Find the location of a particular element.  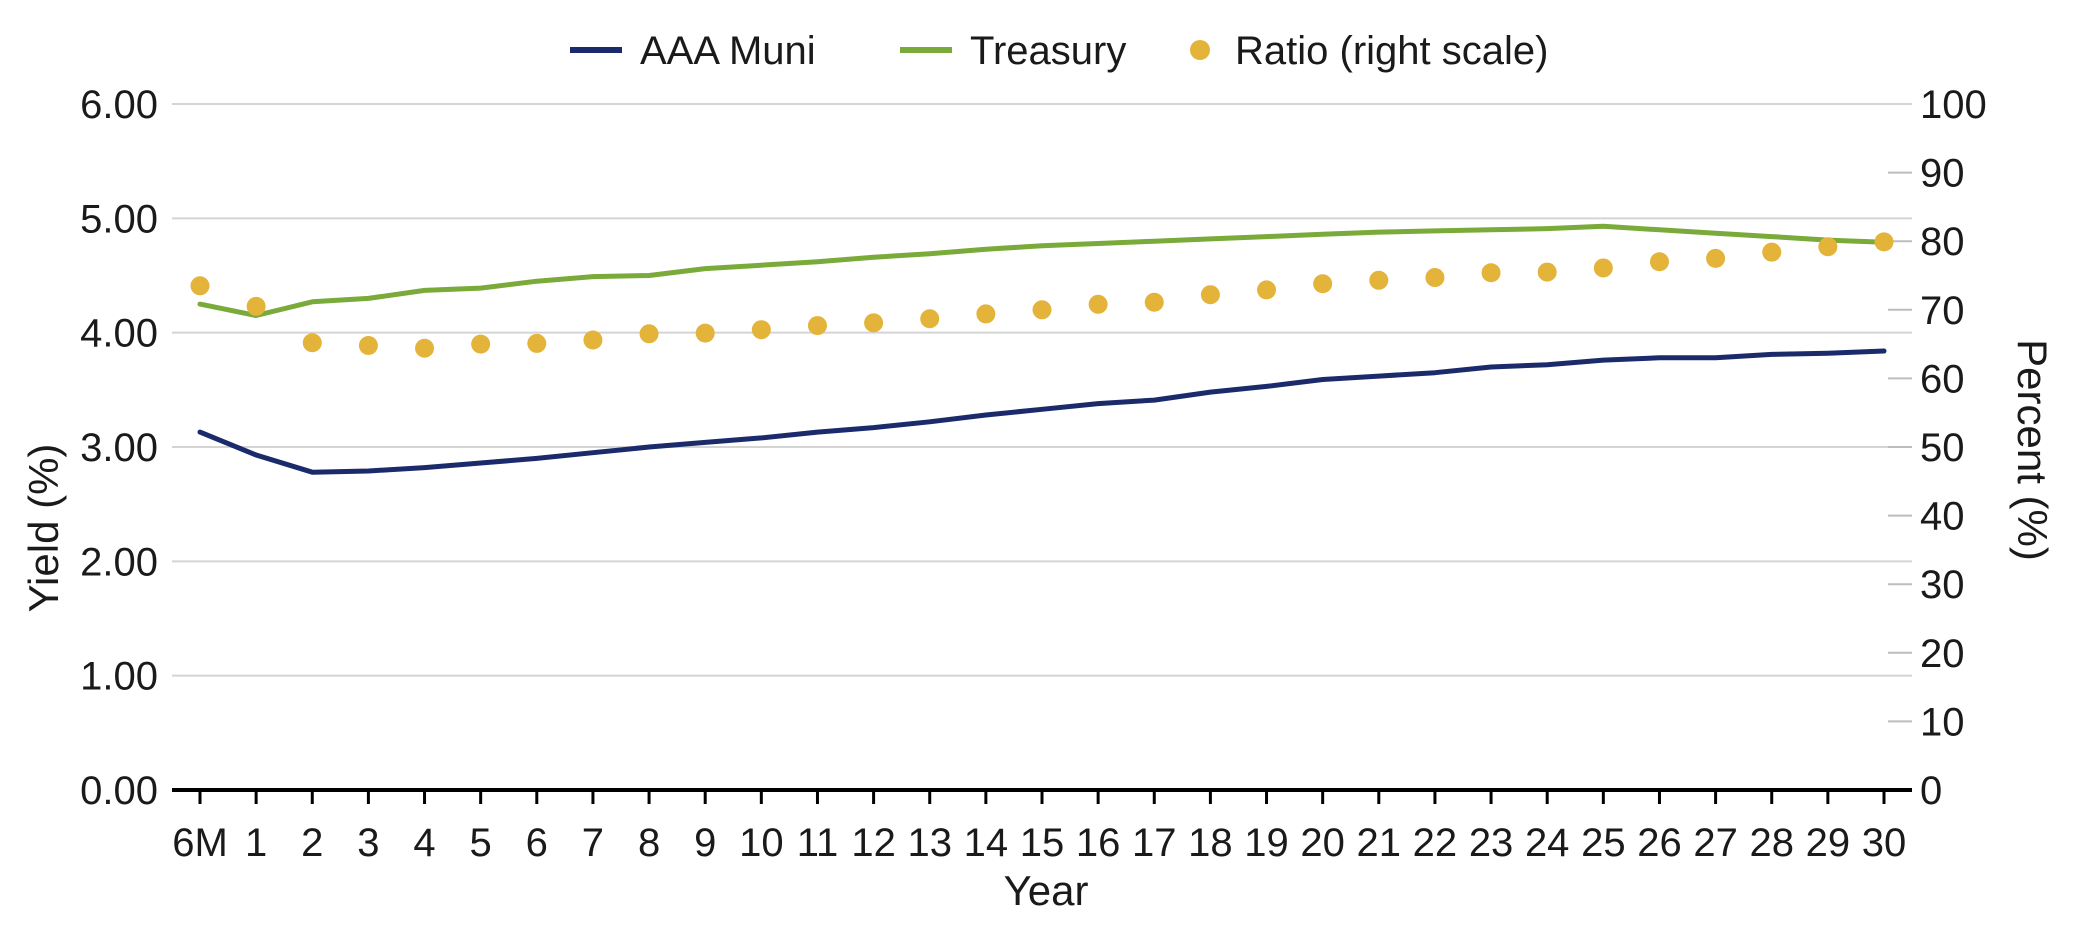

right-axis-ticks is located at coordinates (1900, 447).